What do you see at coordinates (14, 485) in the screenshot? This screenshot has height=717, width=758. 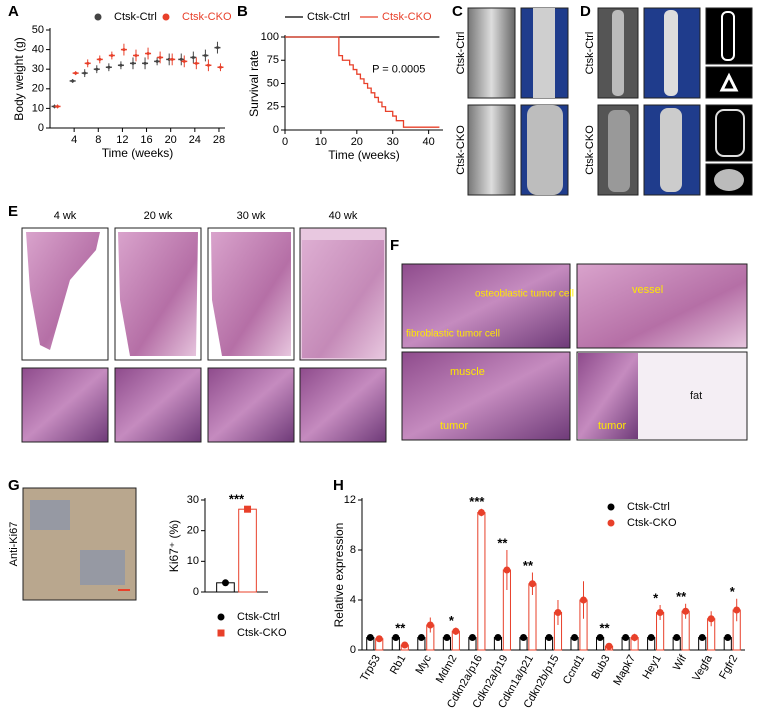 I see `panel-letter: G` at bounding box center [14, 485].